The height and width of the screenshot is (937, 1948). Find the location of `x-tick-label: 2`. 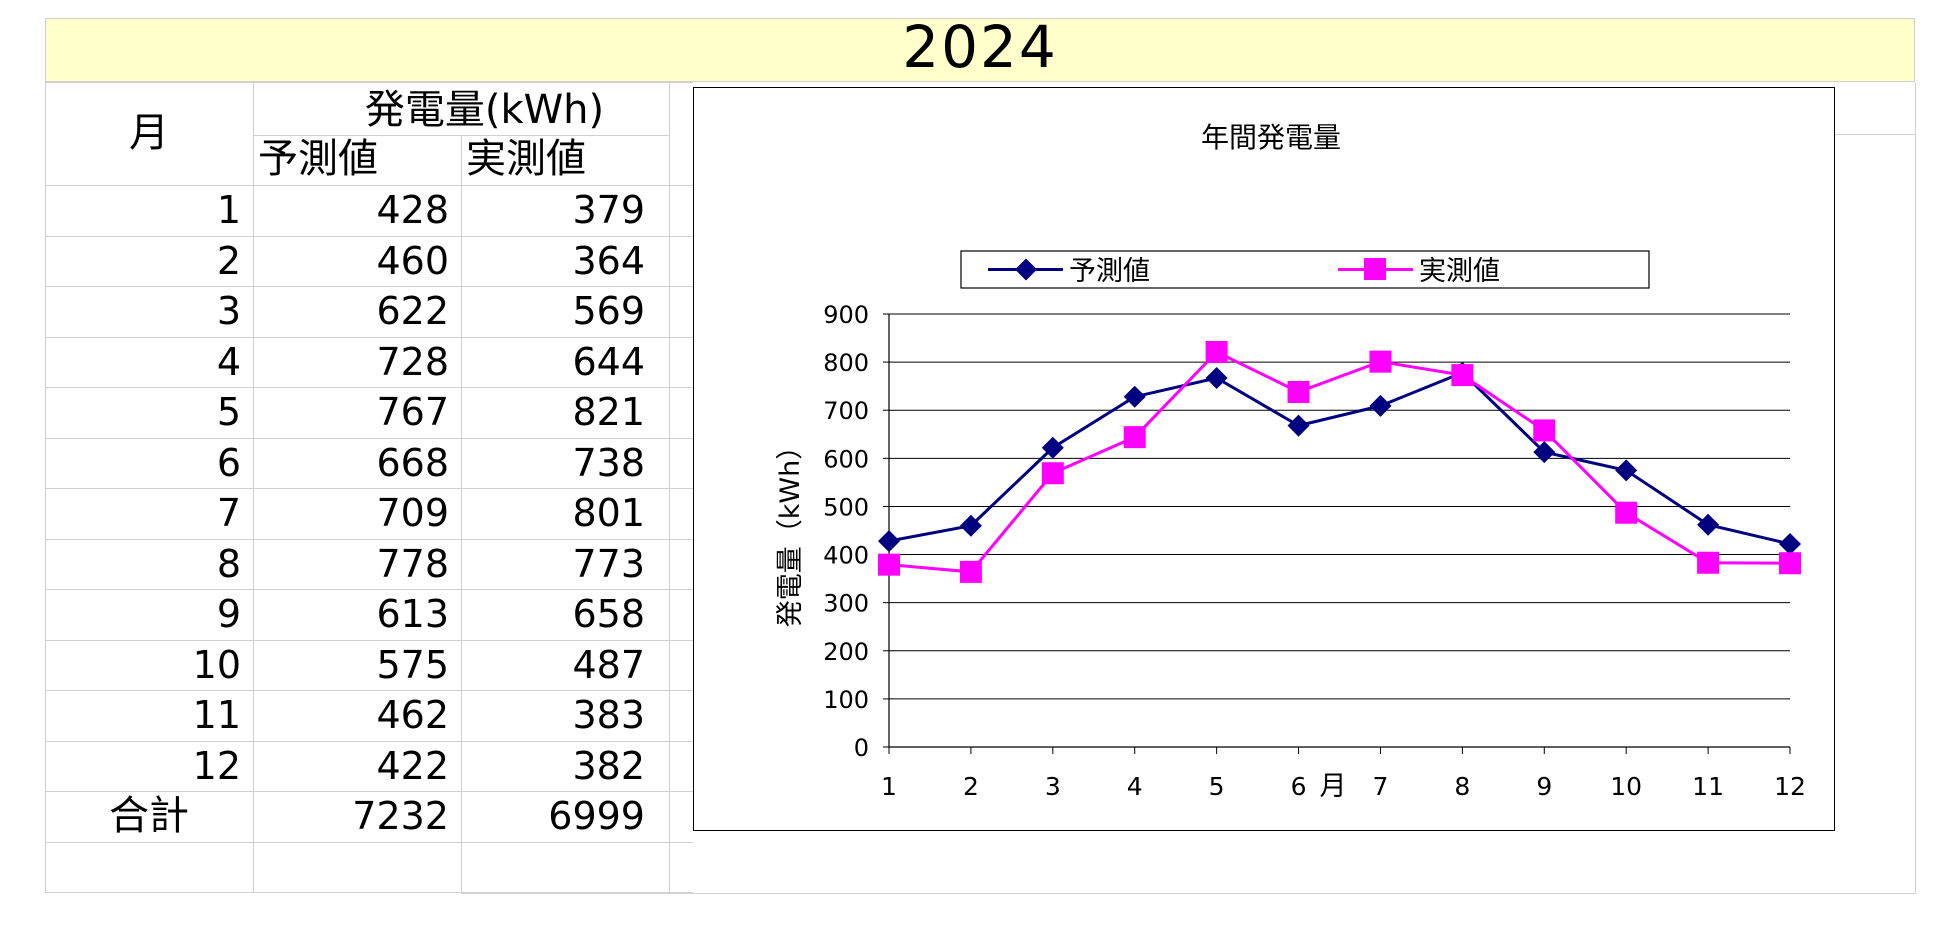

x-tick-label: 2 is located at coordinates (971, 786).